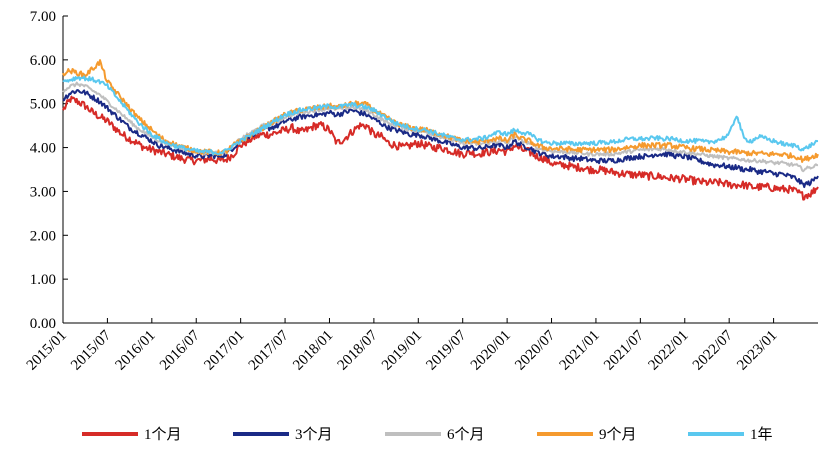 This screenshot has width=822, height=458. Describe the element at coordinates (163, 434) in the screenshot. I see `legend-label-1: 1个月` at that location.